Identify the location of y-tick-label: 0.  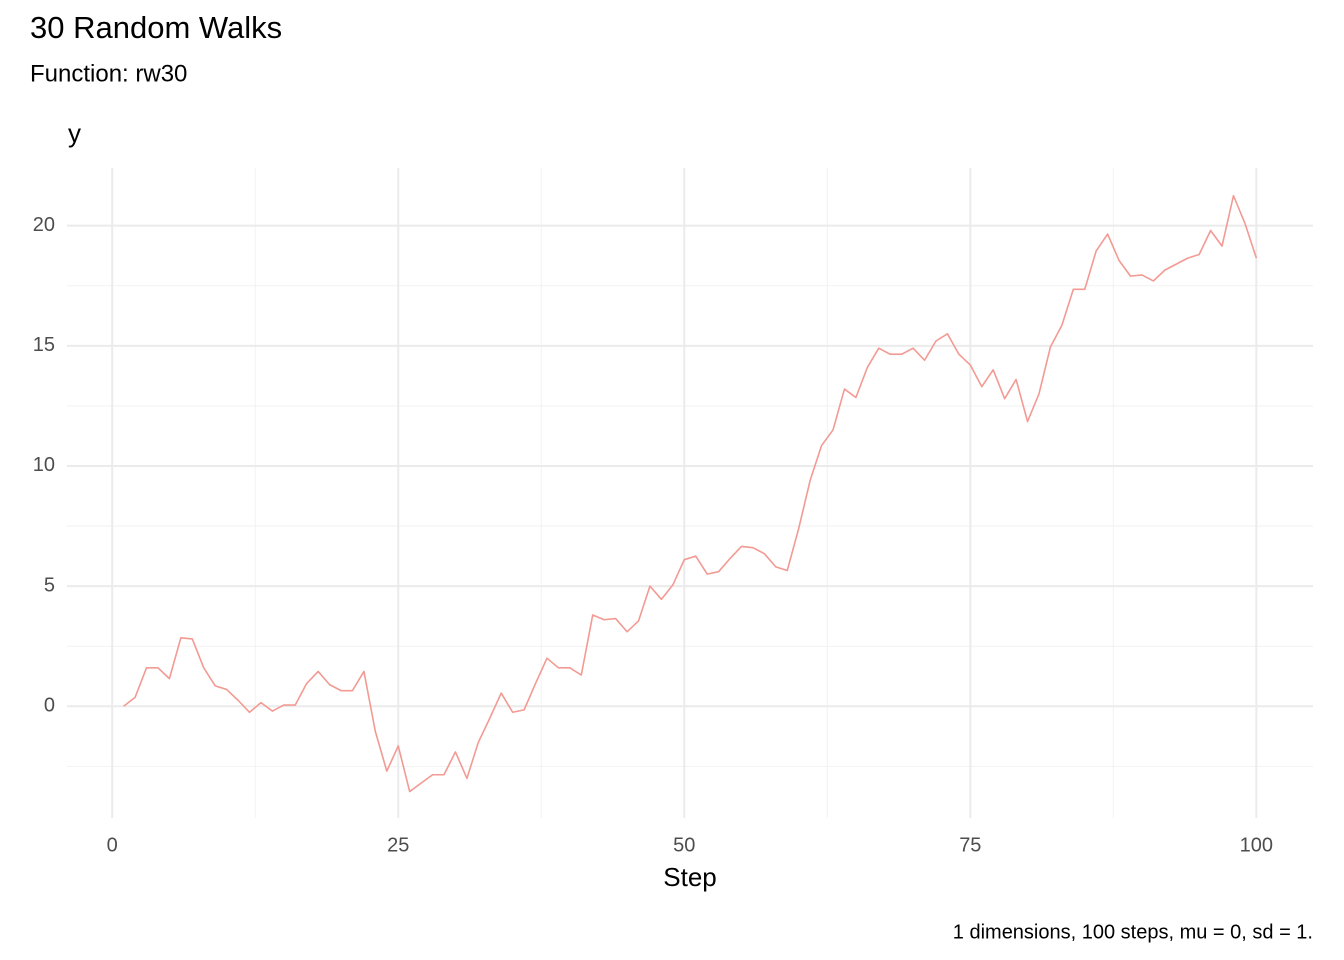
(49, 706).